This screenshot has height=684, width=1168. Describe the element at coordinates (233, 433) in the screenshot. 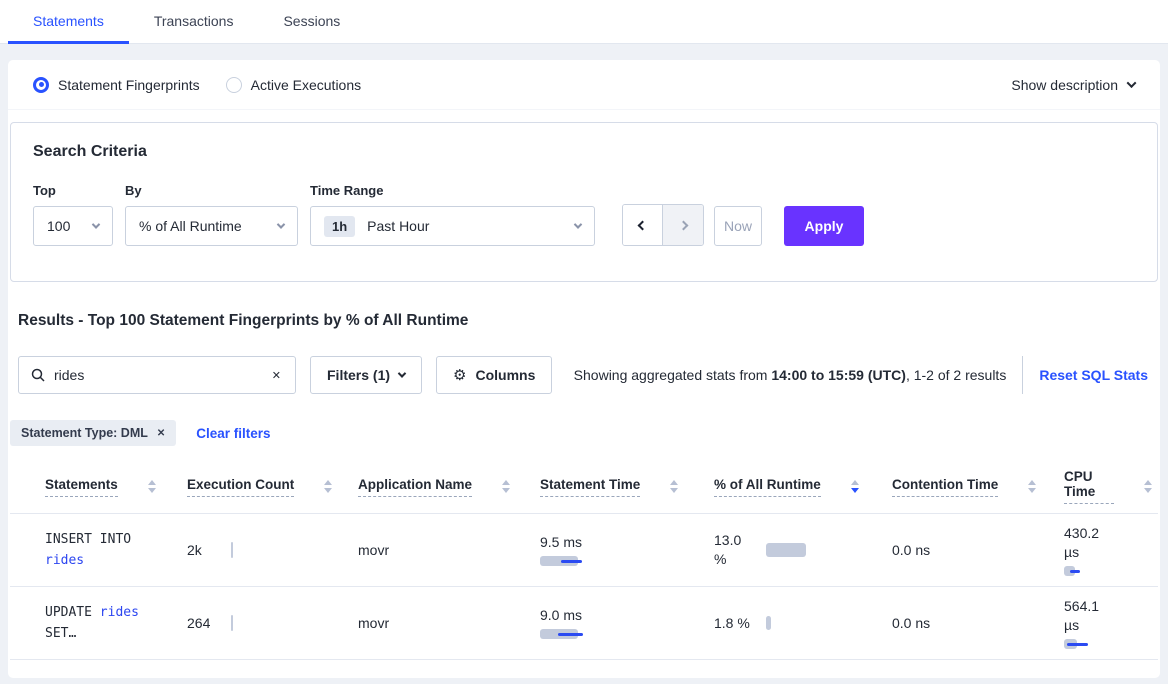

I see `clear-filters-link: Clear filters` at that location.